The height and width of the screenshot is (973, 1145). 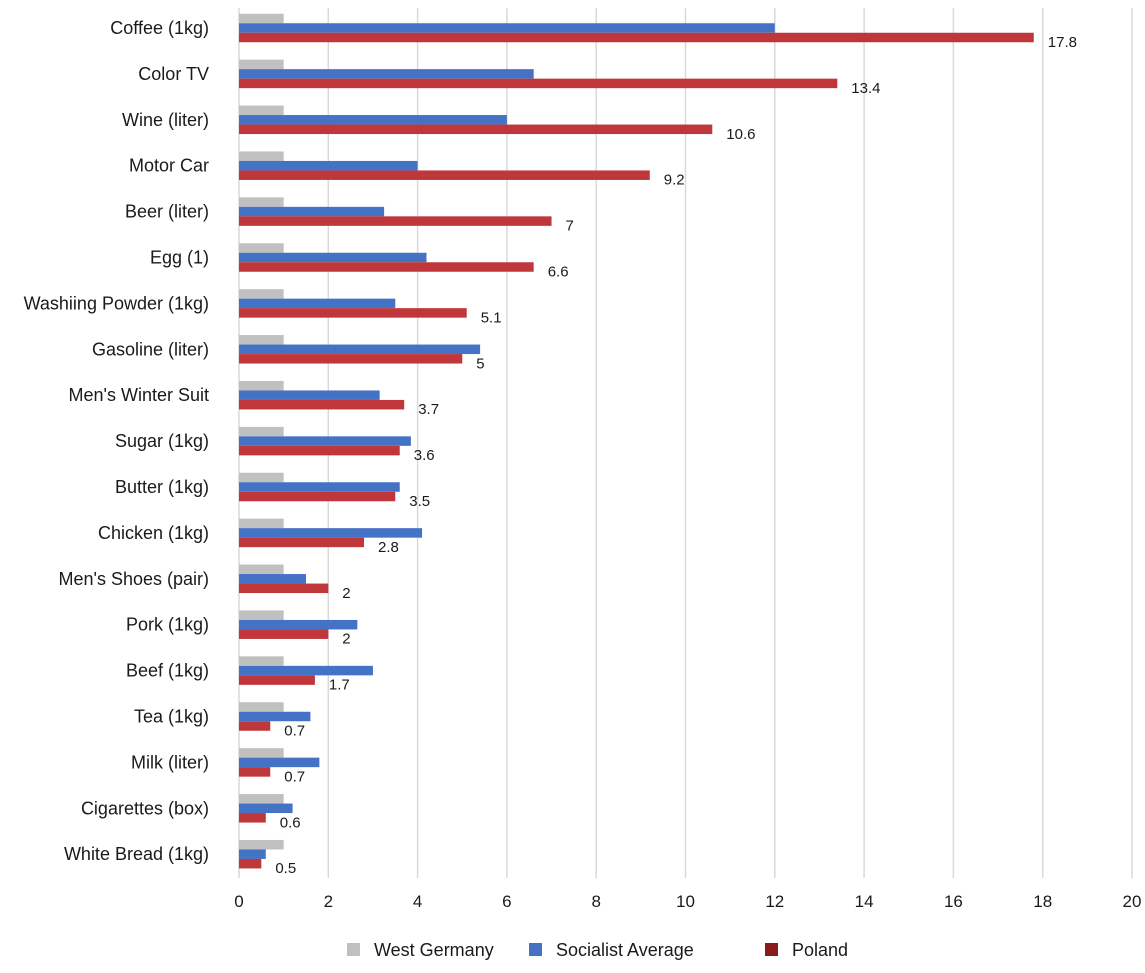 I want to click on x-tick-label: 6, so click(x=506, y=901).